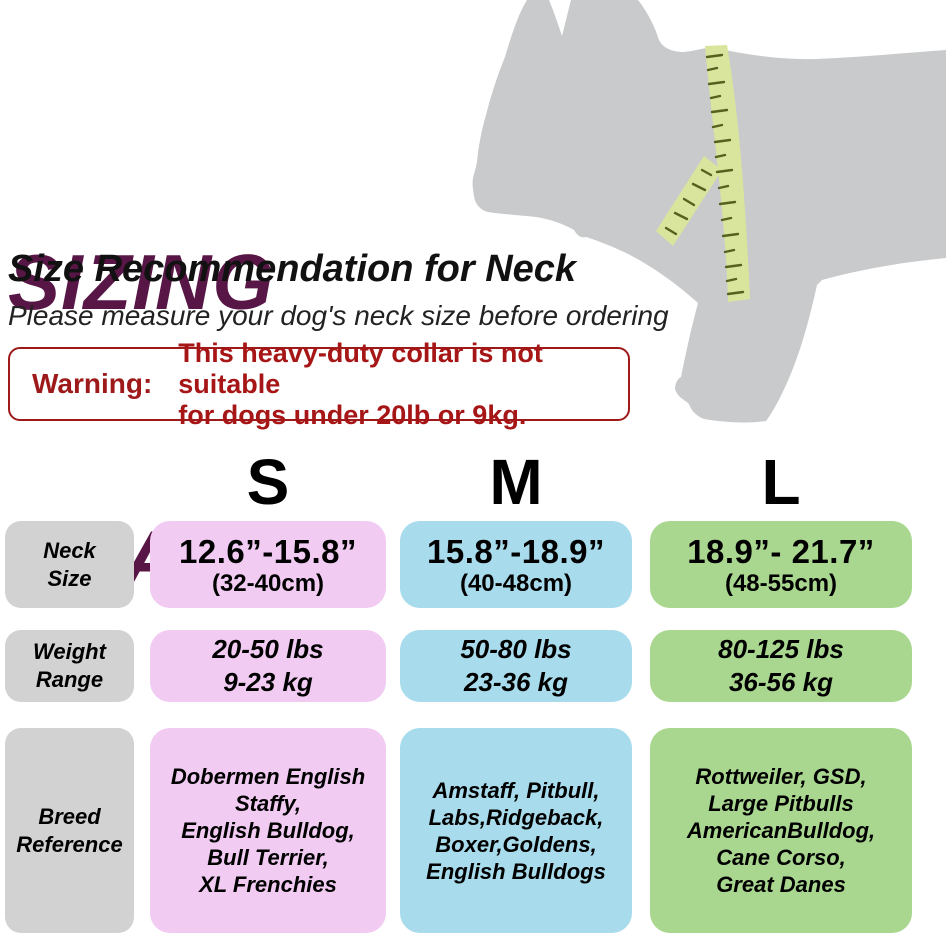  What do you see at coordinates (69, 816) in the screenshot?
I see `row-label-text: Breed` at bounding box center [69, 816].